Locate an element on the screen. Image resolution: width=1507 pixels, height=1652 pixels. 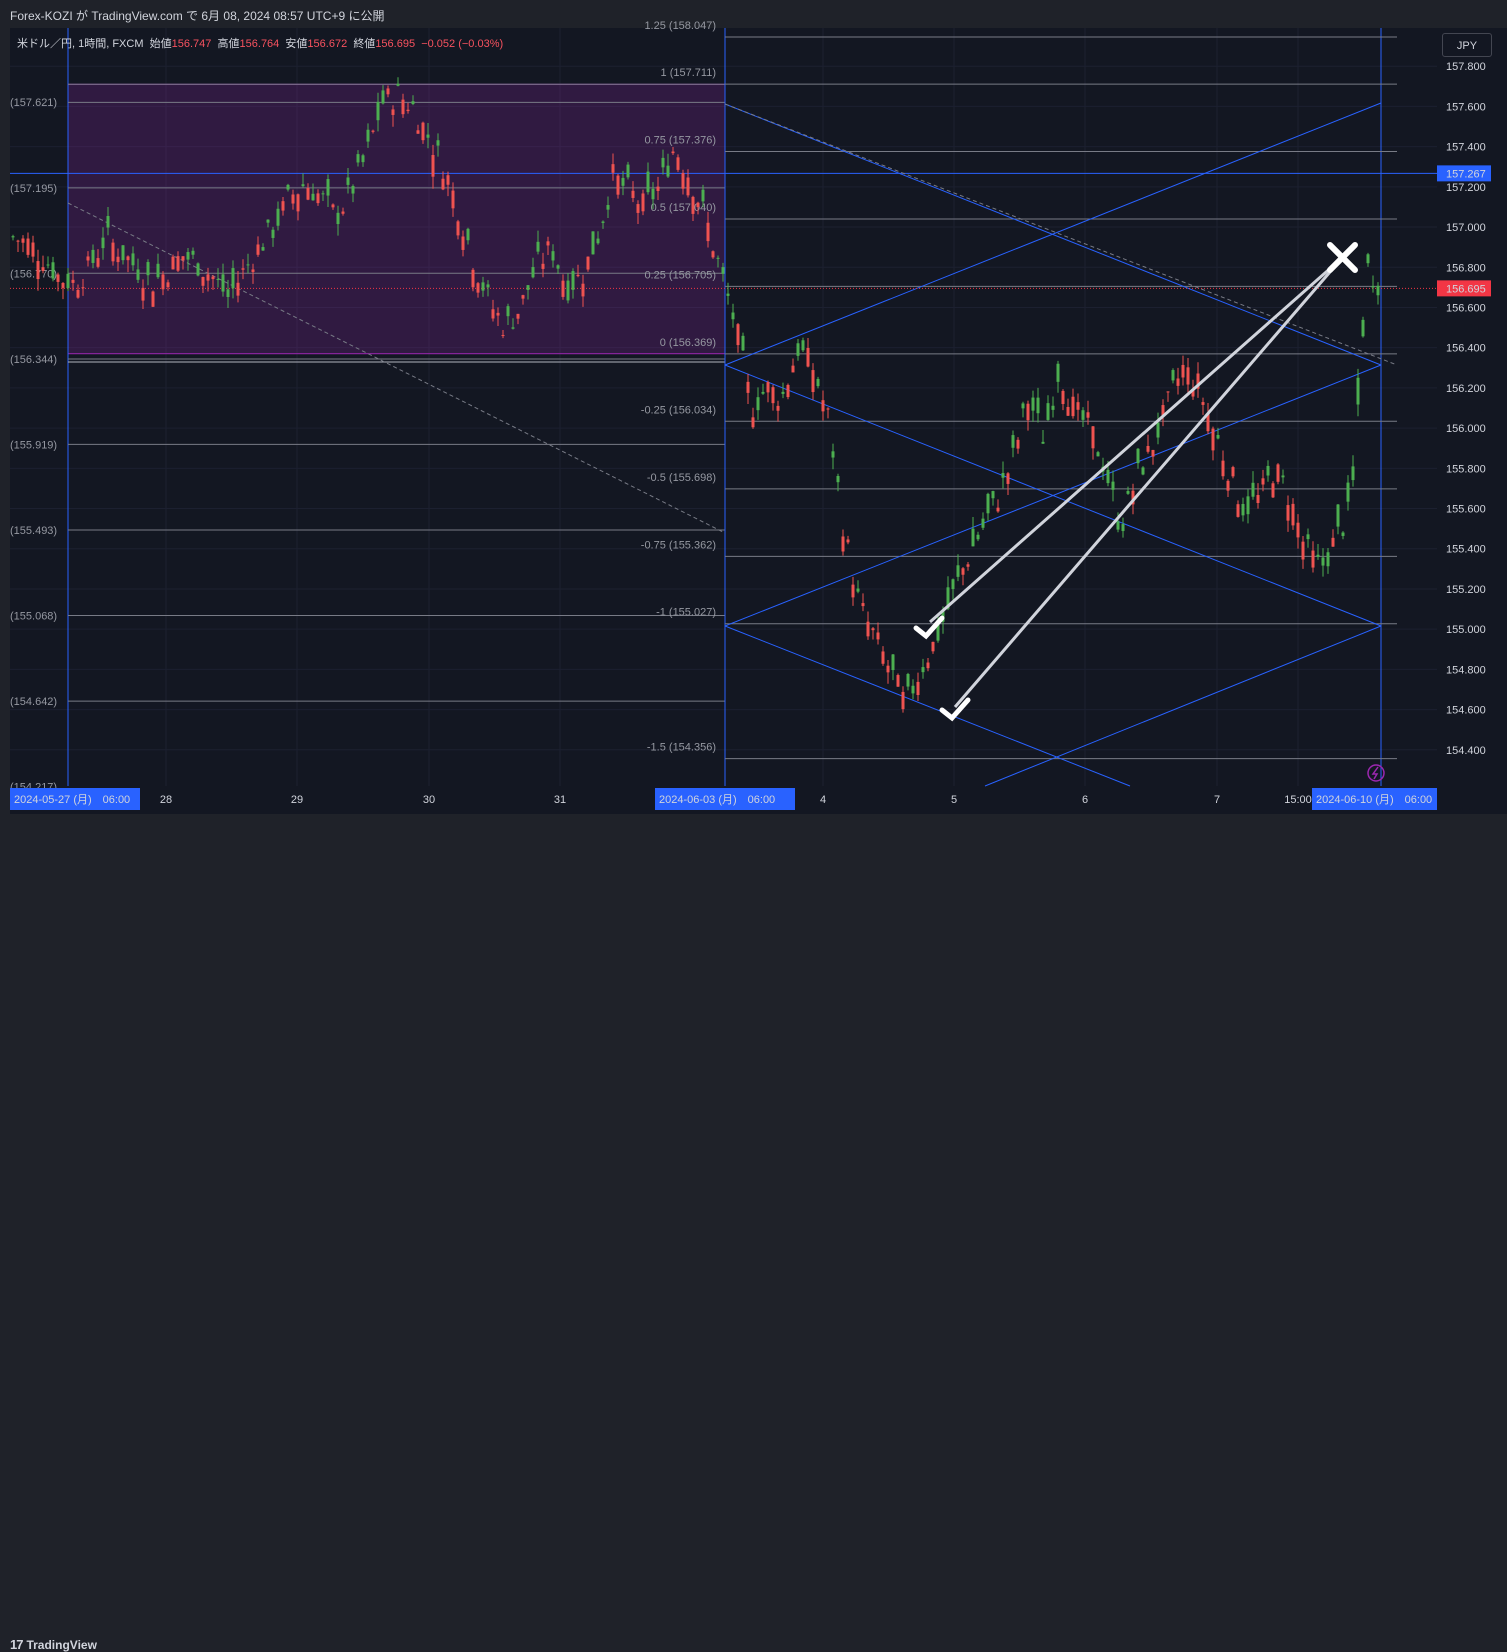
lightning-icon is located at coordinates (1376, 773).